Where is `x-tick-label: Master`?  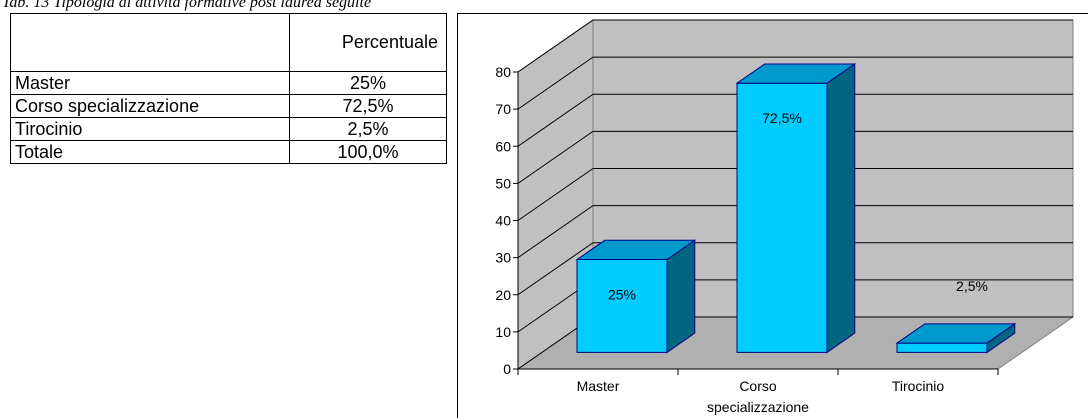
x-tick-label: Master is located at coordinates (598, 386).